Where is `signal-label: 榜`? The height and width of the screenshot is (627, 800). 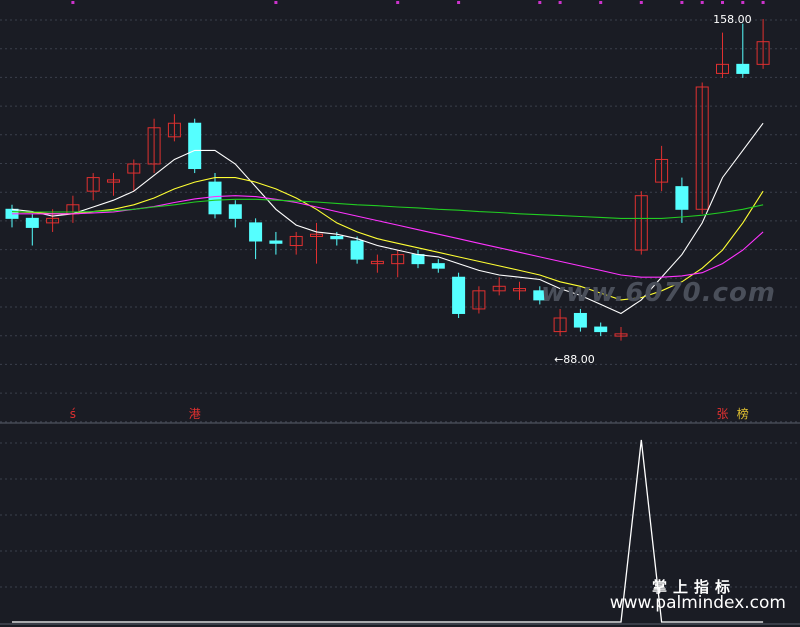 signal-label: 榜 is located at coordinates (743, 413).